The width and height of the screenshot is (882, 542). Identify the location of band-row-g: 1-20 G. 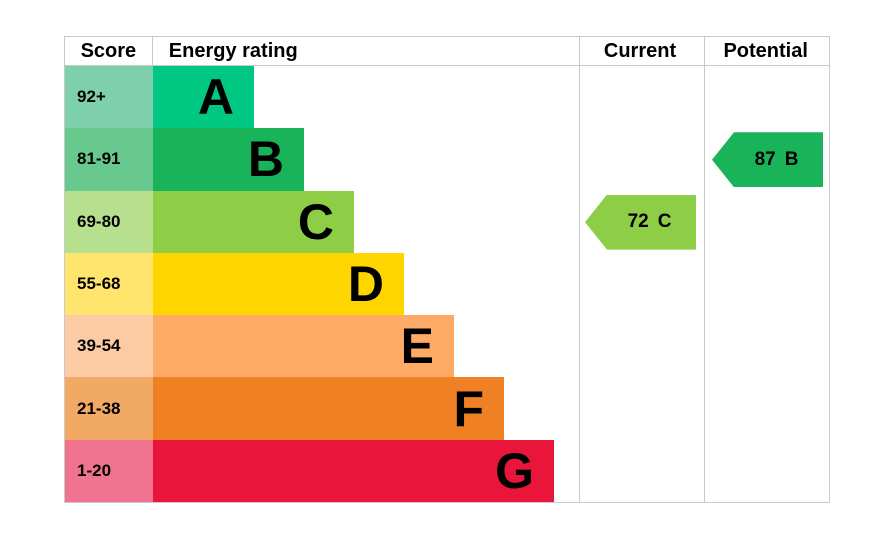
(447, 470).